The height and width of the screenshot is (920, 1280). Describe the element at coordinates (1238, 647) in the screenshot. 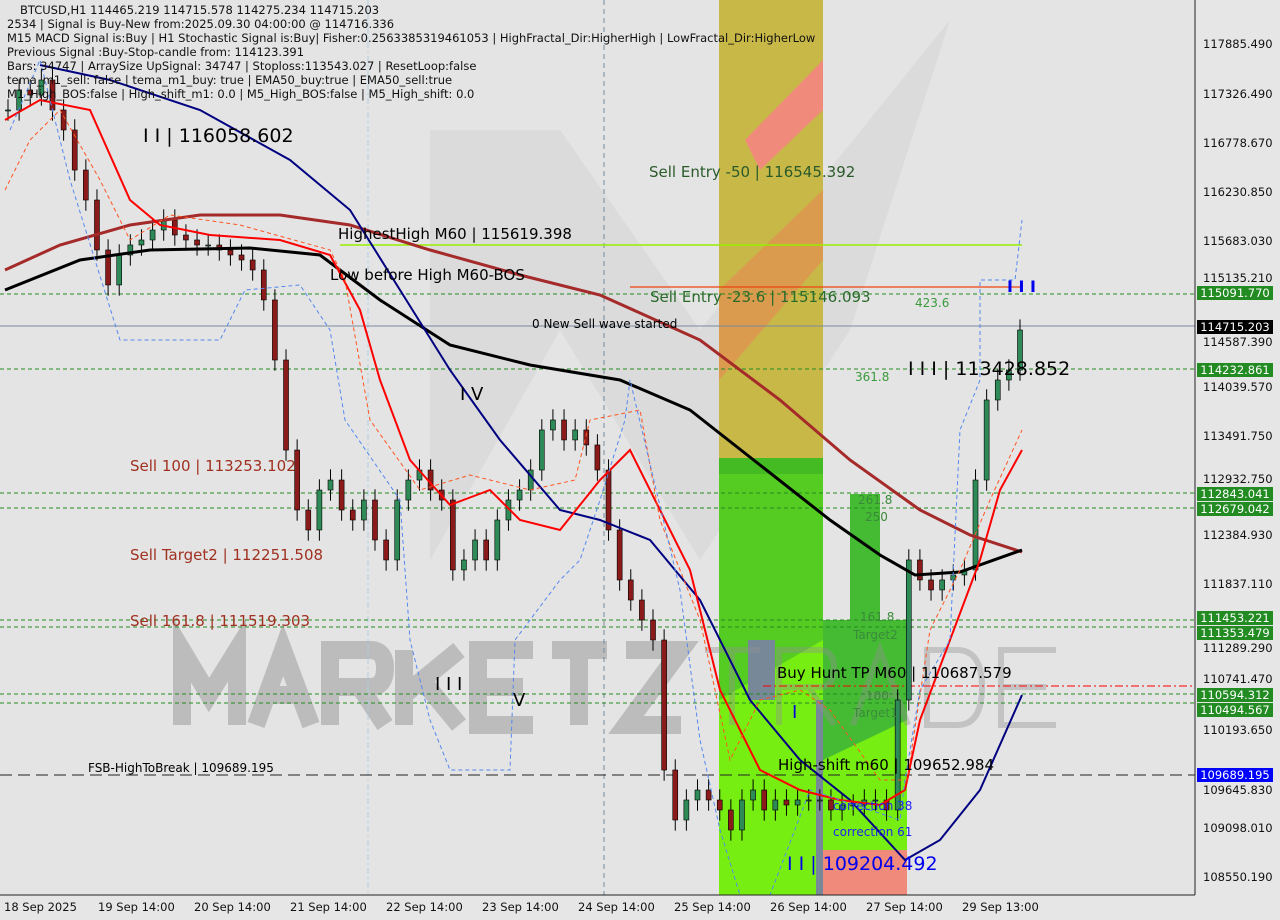

I see `y-tick-label: 111289.290` at that location.